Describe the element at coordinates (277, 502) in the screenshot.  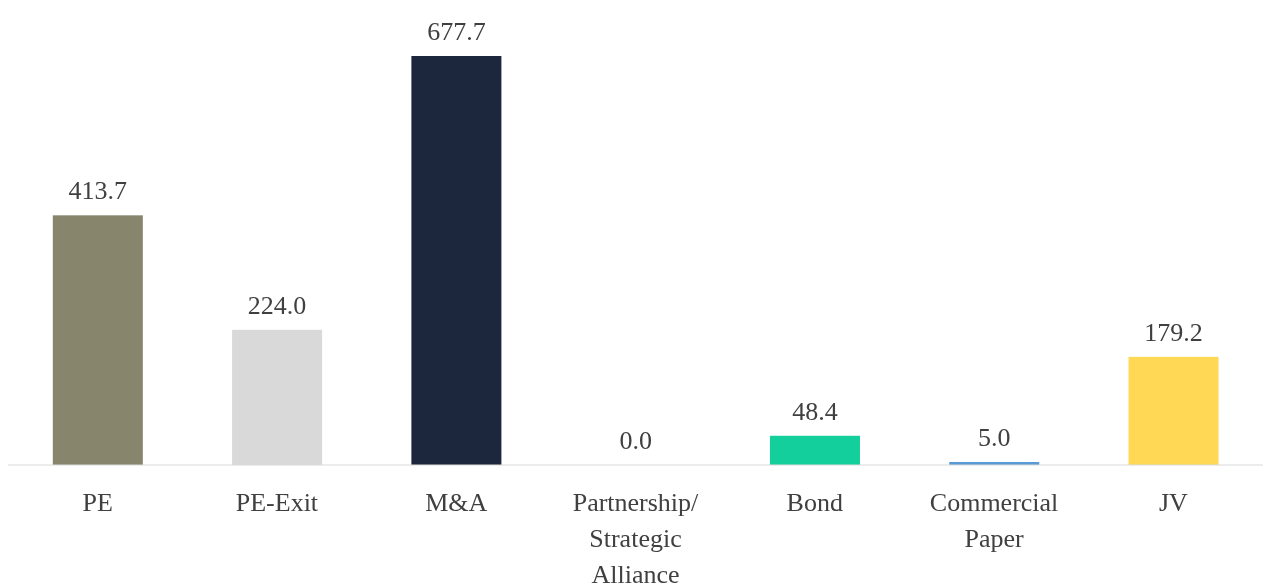
I see `x-tick-label: PE-Exit` at that location.